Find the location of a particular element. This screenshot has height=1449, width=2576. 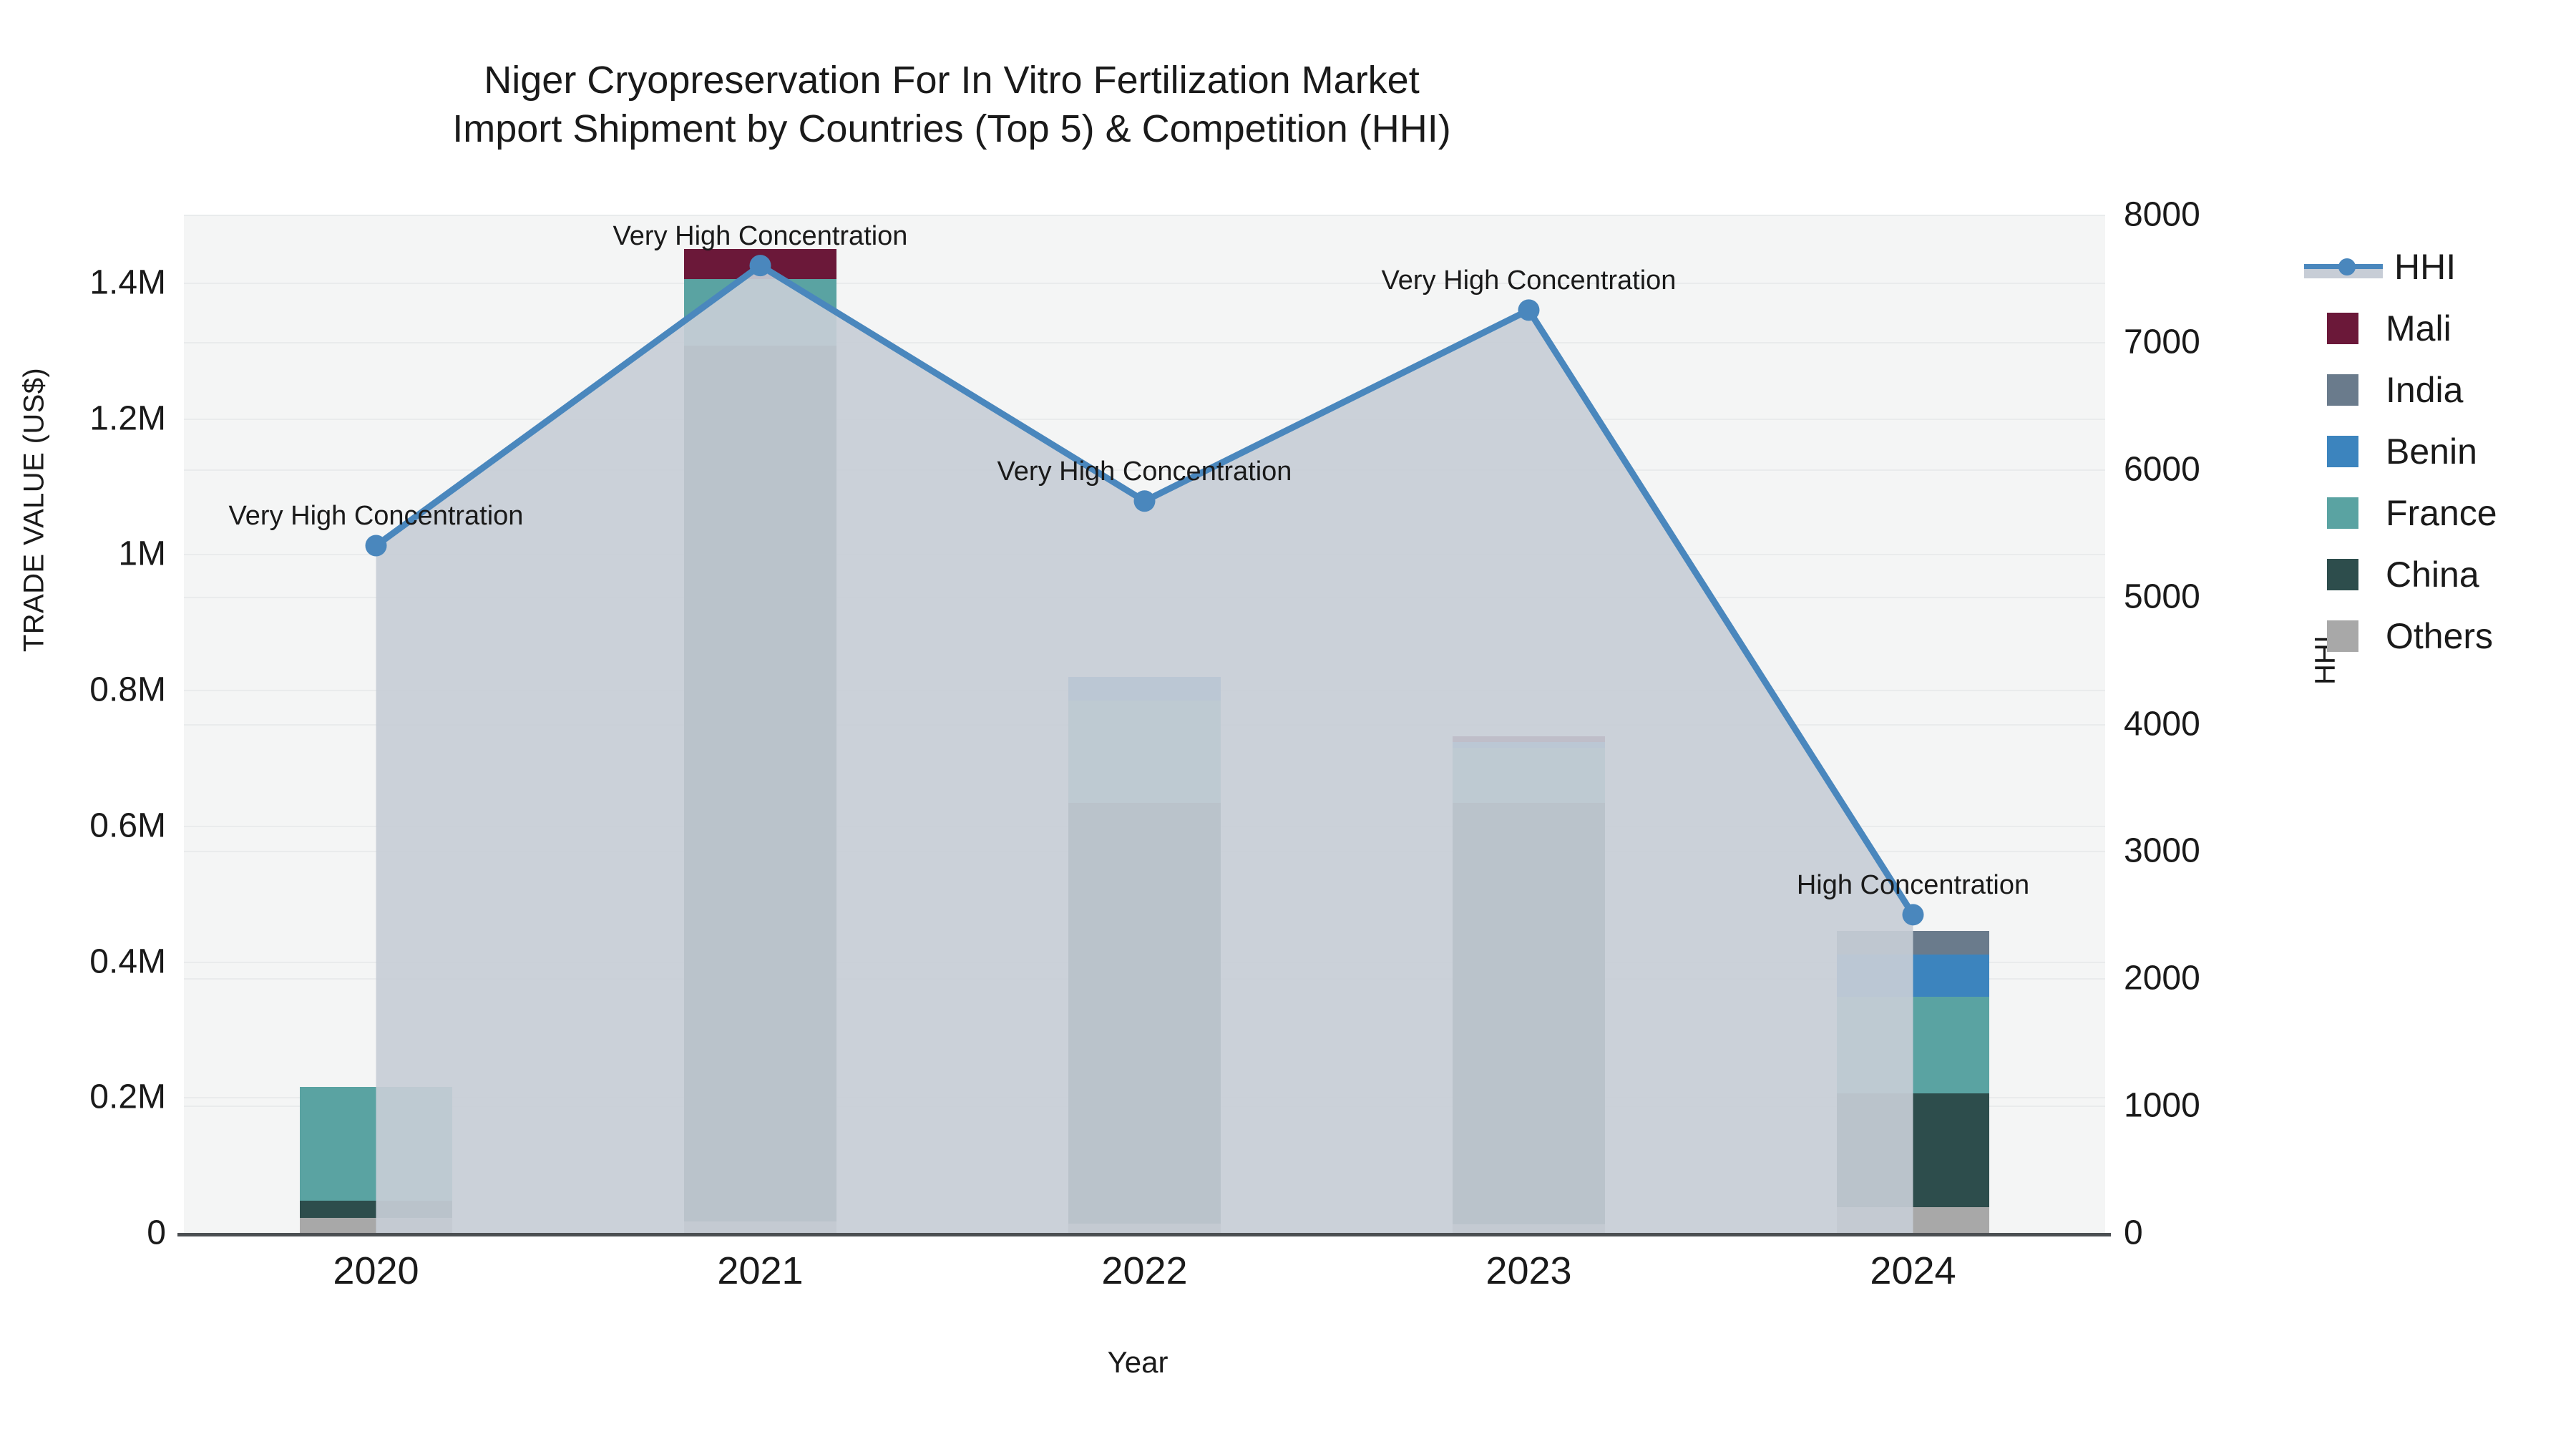

legend-label: France is located at coordinates (2441, 513).